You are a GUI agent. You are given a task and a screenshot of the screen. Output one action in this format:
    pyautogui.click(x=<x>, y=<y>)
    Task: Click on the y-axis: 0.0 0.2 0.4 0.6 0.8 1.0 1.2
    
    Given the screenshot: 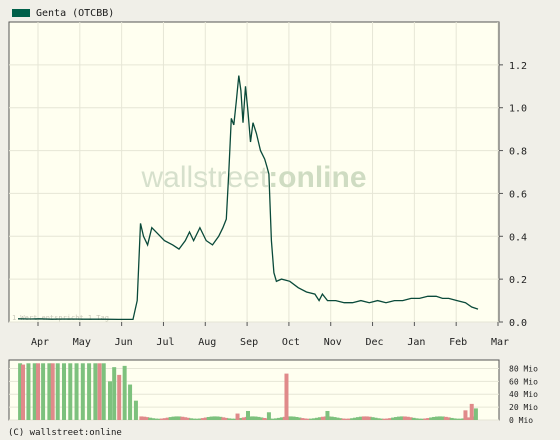 What is the action you would take?
    pyautogui.click(x=513, y=195)
    